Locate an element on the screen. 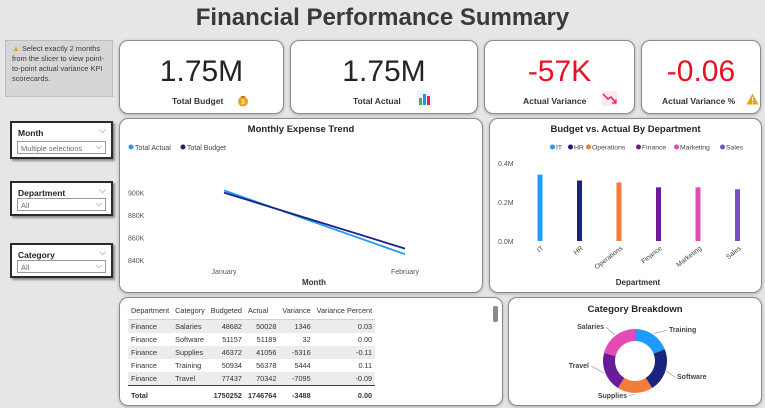 This screenshot has height=408, width=765. legend-label: Marketing is located at coordinates (695, 148).